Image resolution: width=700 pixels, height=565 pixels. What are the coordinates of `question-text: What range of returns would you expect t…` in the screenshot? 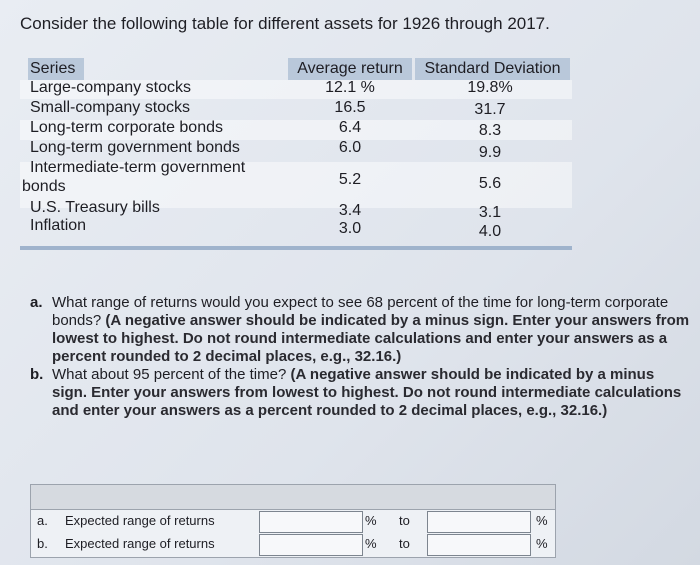 It's located at (360, 311).